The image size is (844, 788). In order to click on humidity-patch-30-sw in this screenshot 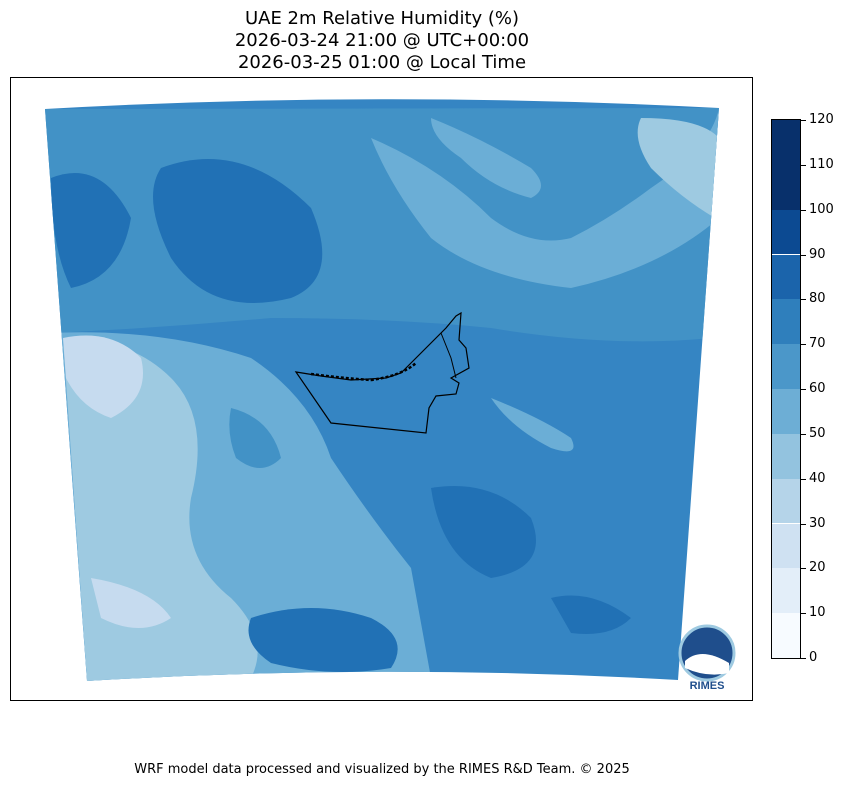, I will do `click(131, 603)`.